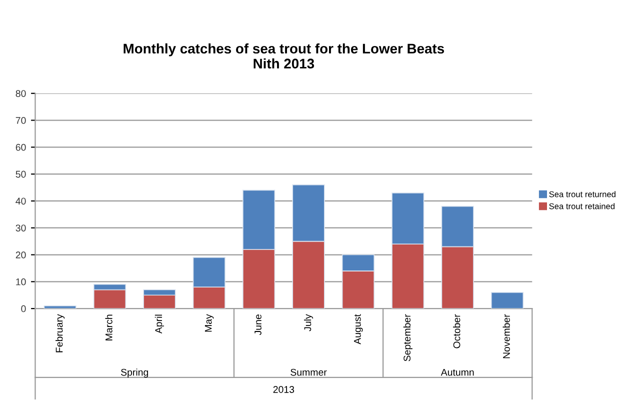 The image size is (629, 406). What do you see at coordinates (407, 338) in the screenshot?
I see `x-tick-label: September` at bounding box center [407, 338].